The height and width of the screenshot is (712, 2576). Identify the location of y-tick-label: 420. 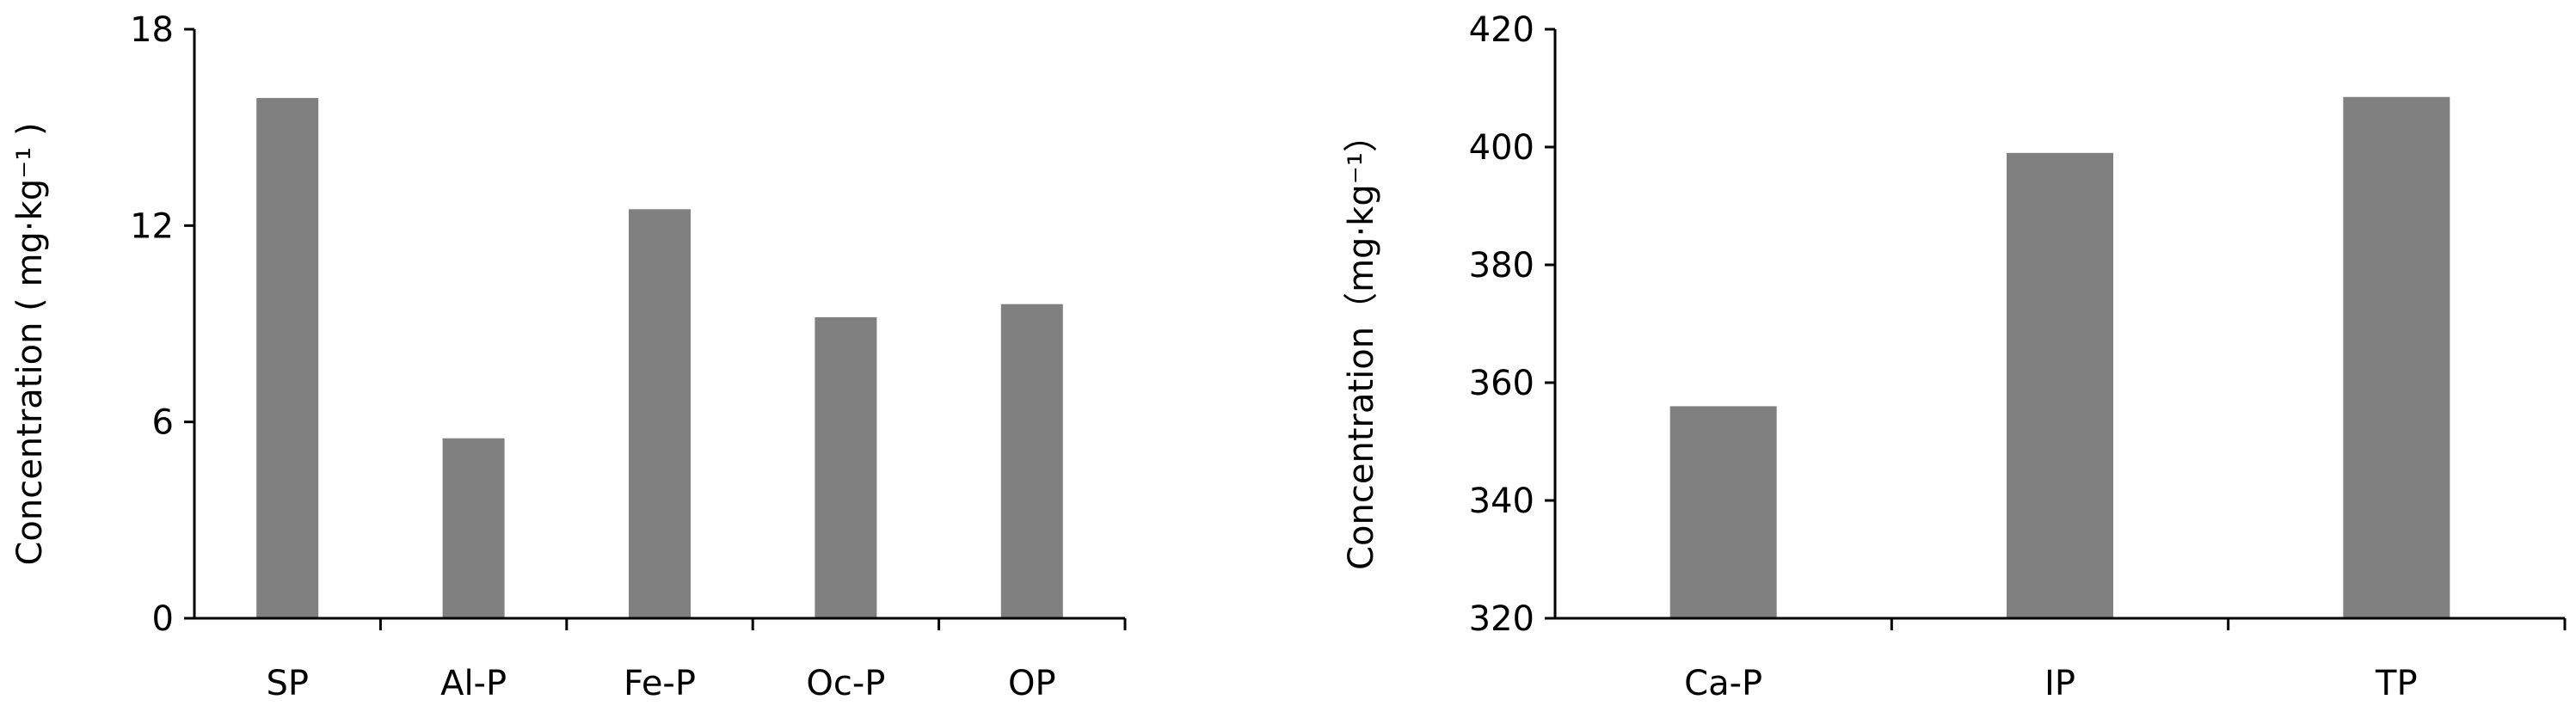
(1501, 30).